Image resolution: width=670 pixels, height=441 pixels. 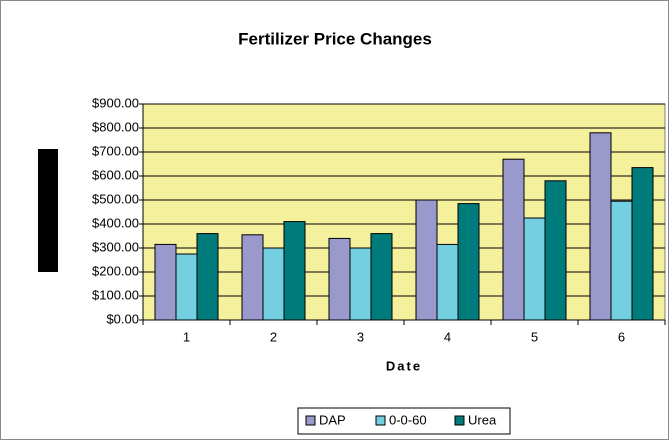 What do you see at coordinates (332, 419) in the screenshot?
I see `legend-label: DAP` at bounding box center [332, 419].